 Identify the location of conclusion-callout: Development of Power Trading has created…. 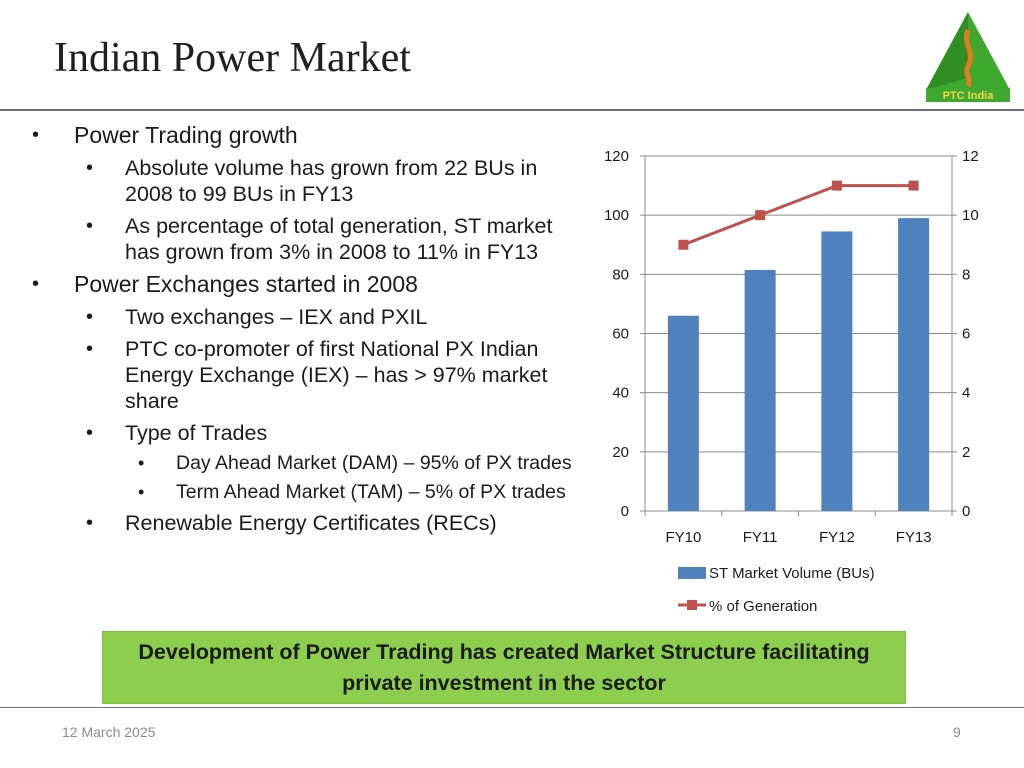
(504, 667).